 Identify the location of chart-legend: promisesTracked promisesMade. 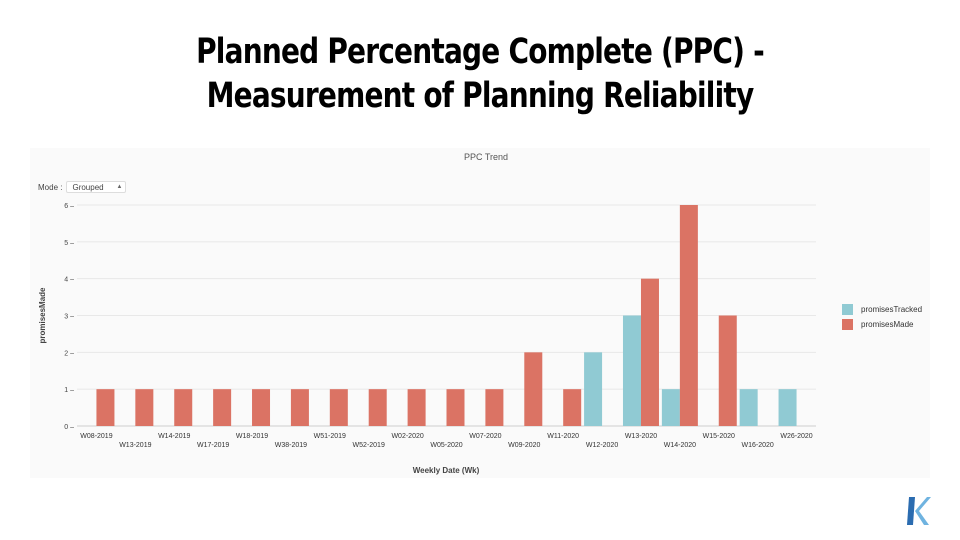
(882, 317).